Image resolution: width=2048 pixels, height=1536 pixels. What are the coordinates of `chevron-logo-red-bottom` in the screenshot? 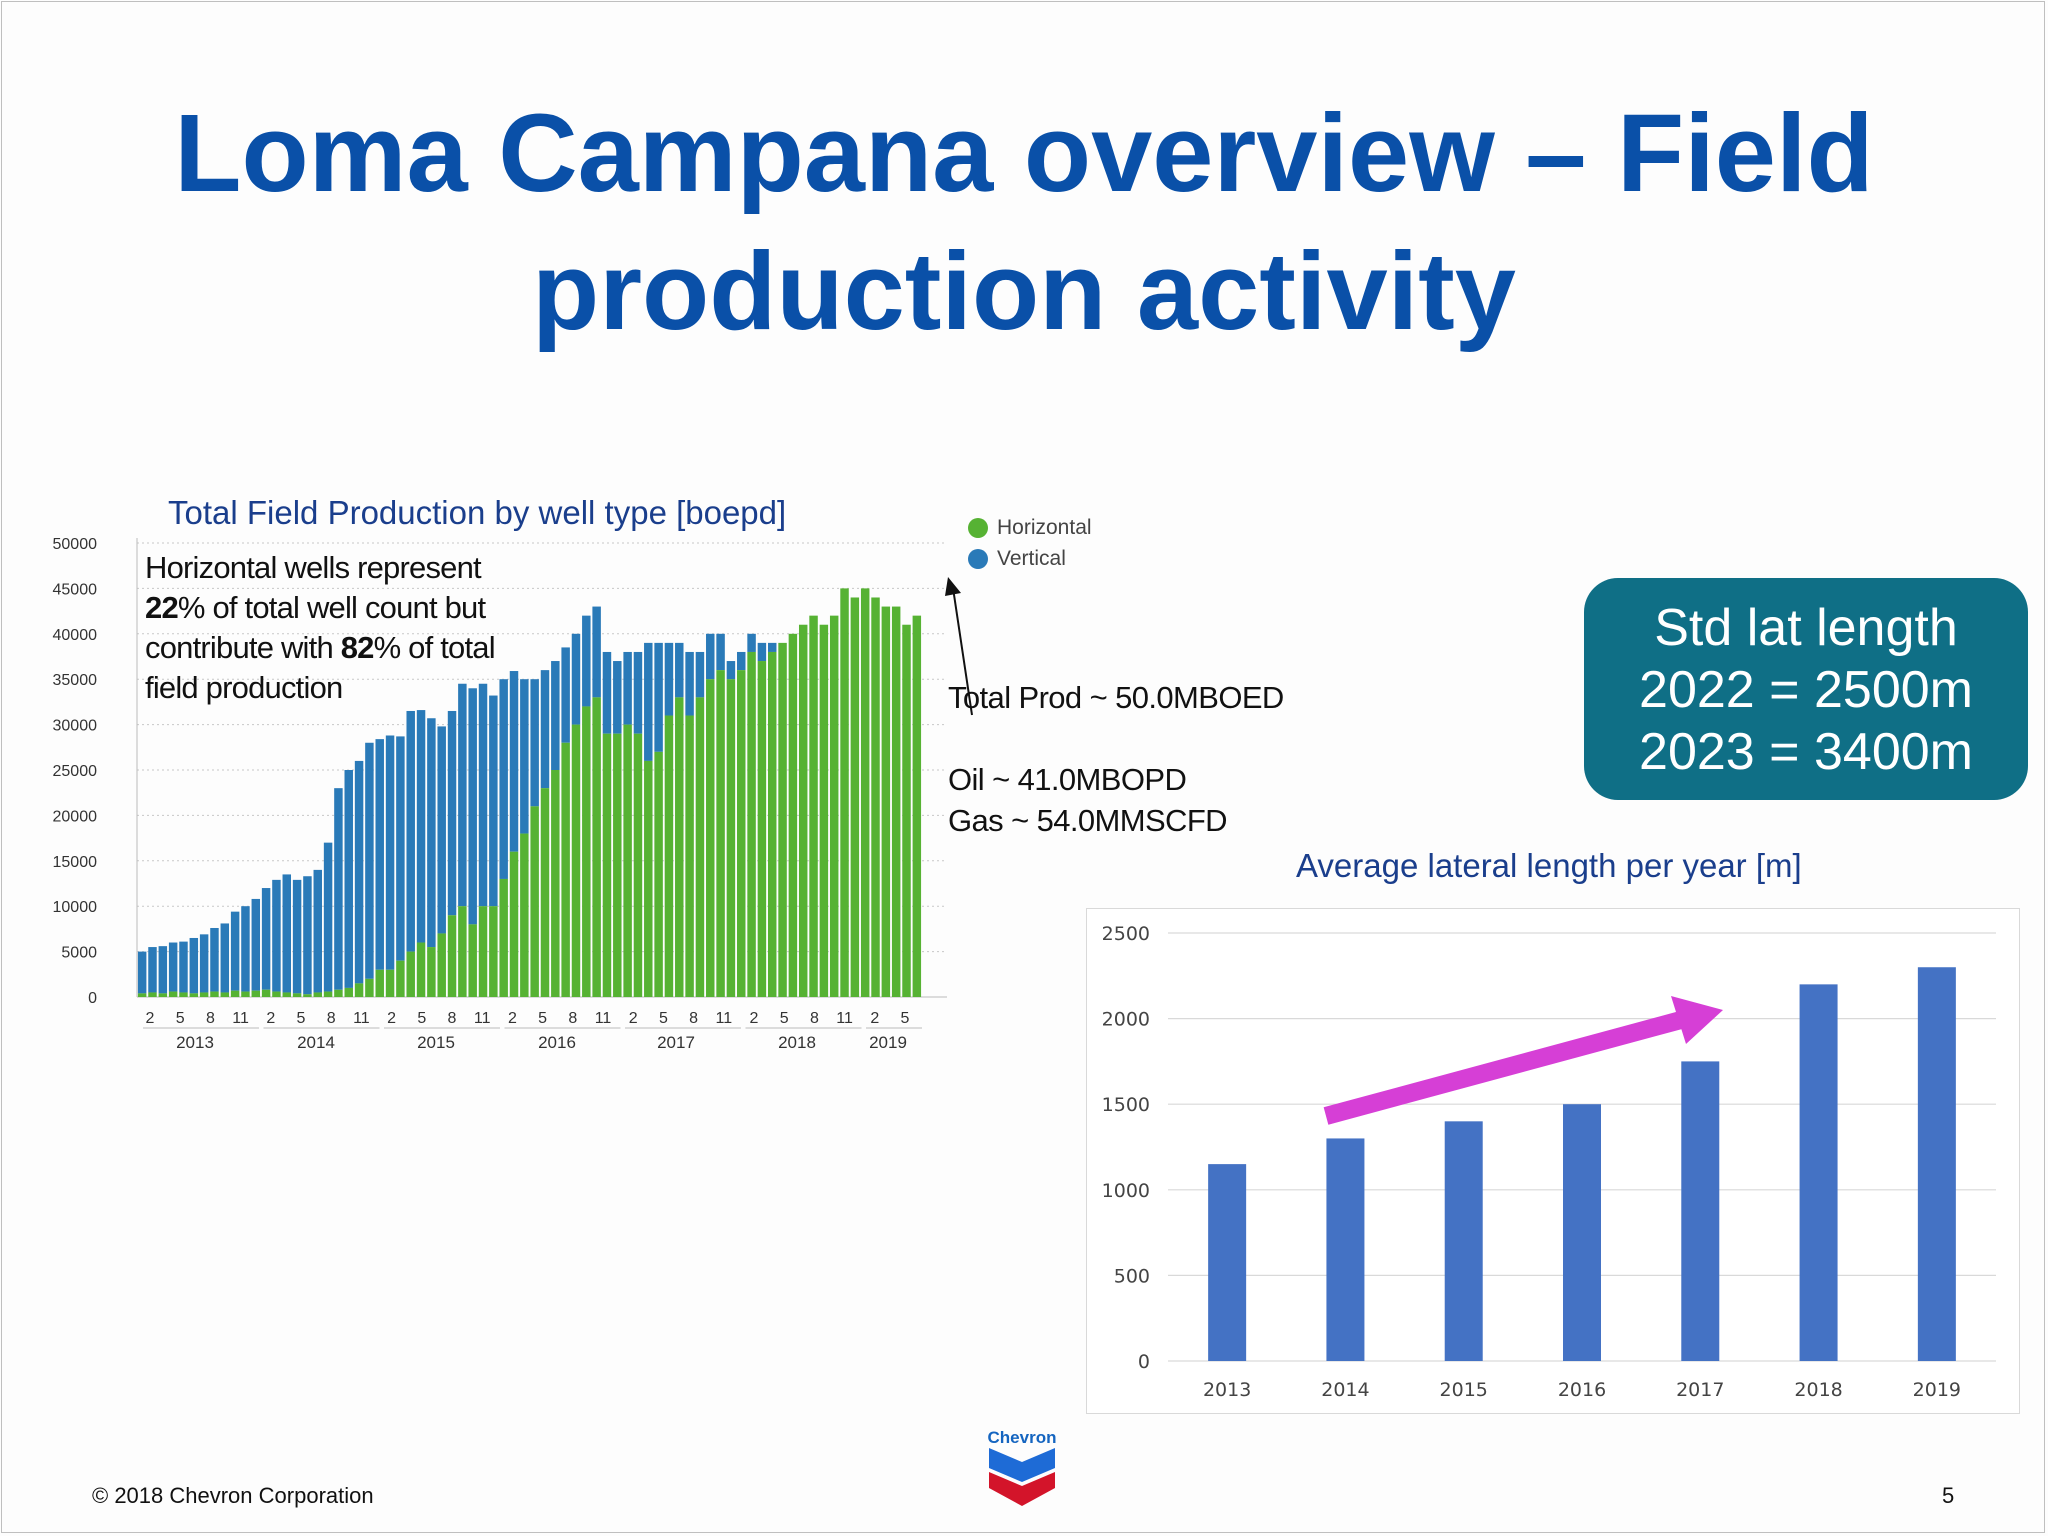 It's located at (1022, 1489).